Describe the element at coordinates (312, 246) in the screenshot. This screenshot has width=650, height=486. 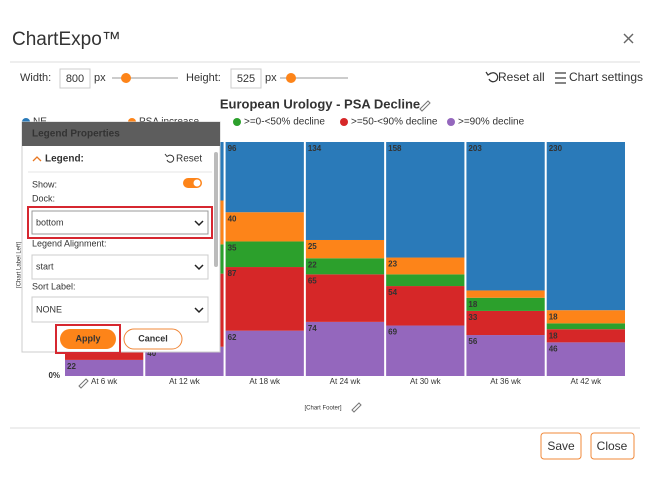
I see `data-label: 25` at that location.